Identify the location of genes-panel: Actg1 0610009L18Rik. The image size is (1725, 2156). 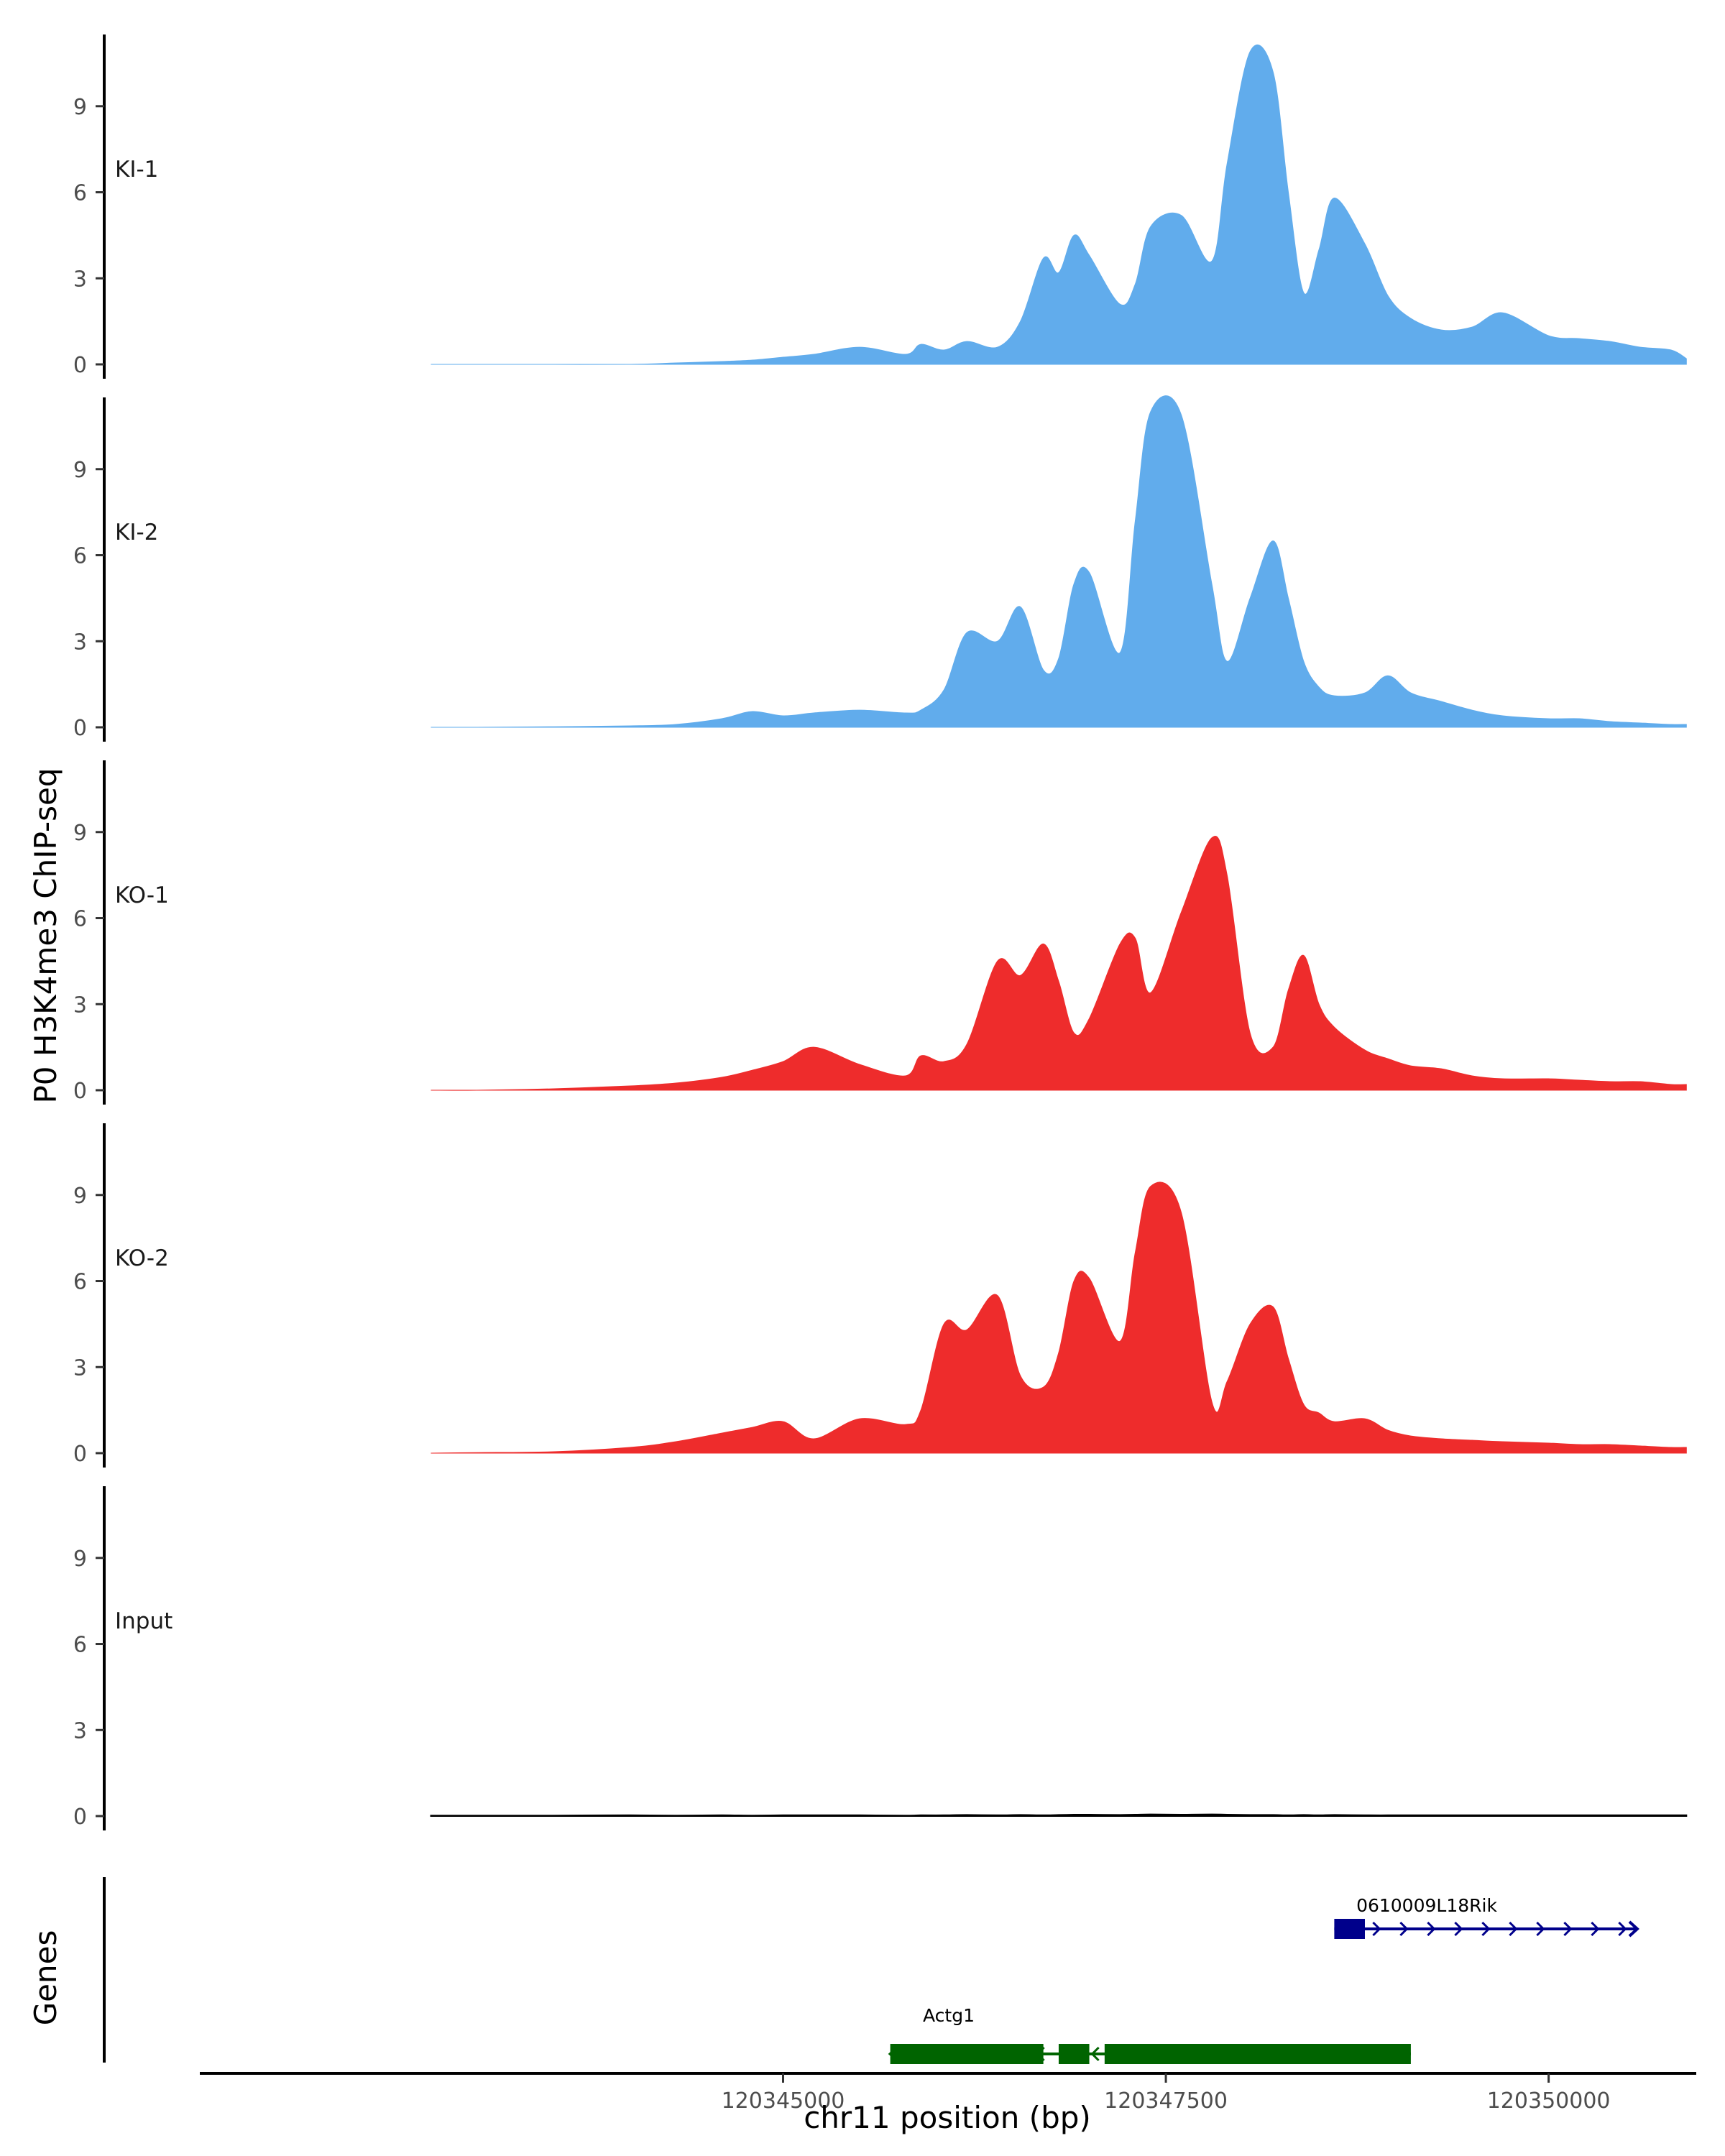
(871, 1971).